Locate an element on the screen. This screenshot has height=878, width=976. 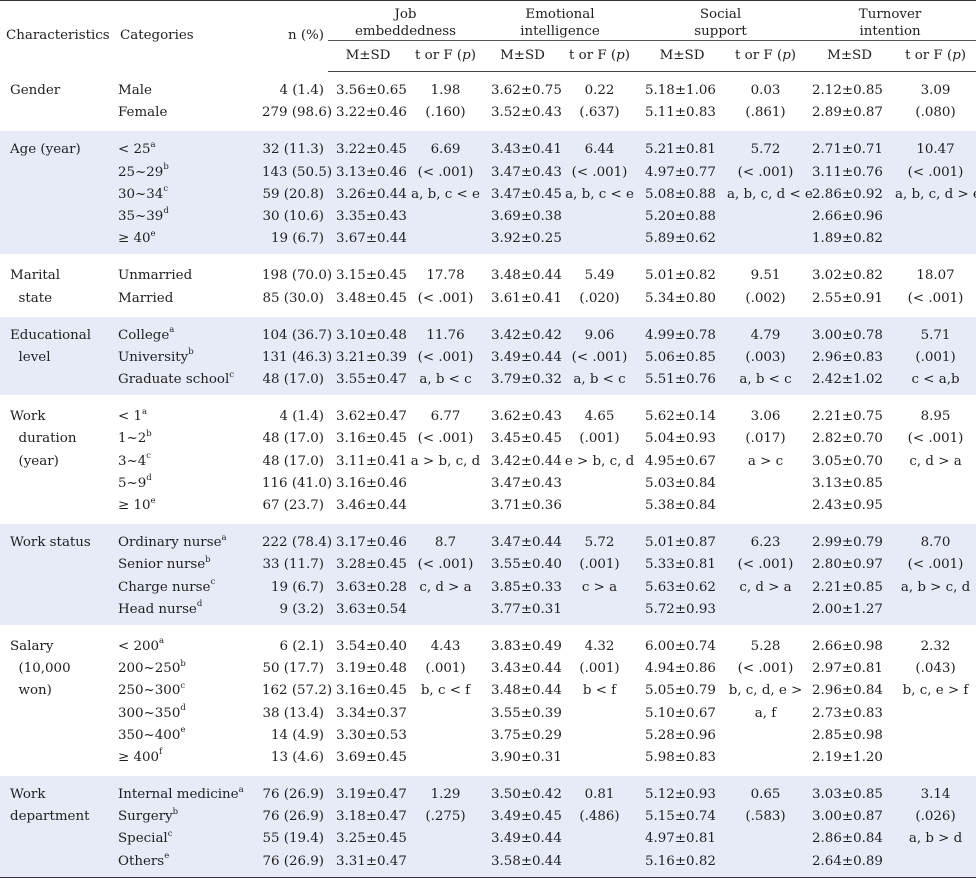
category-label: 5~9d is located at coordinates (190, 484).